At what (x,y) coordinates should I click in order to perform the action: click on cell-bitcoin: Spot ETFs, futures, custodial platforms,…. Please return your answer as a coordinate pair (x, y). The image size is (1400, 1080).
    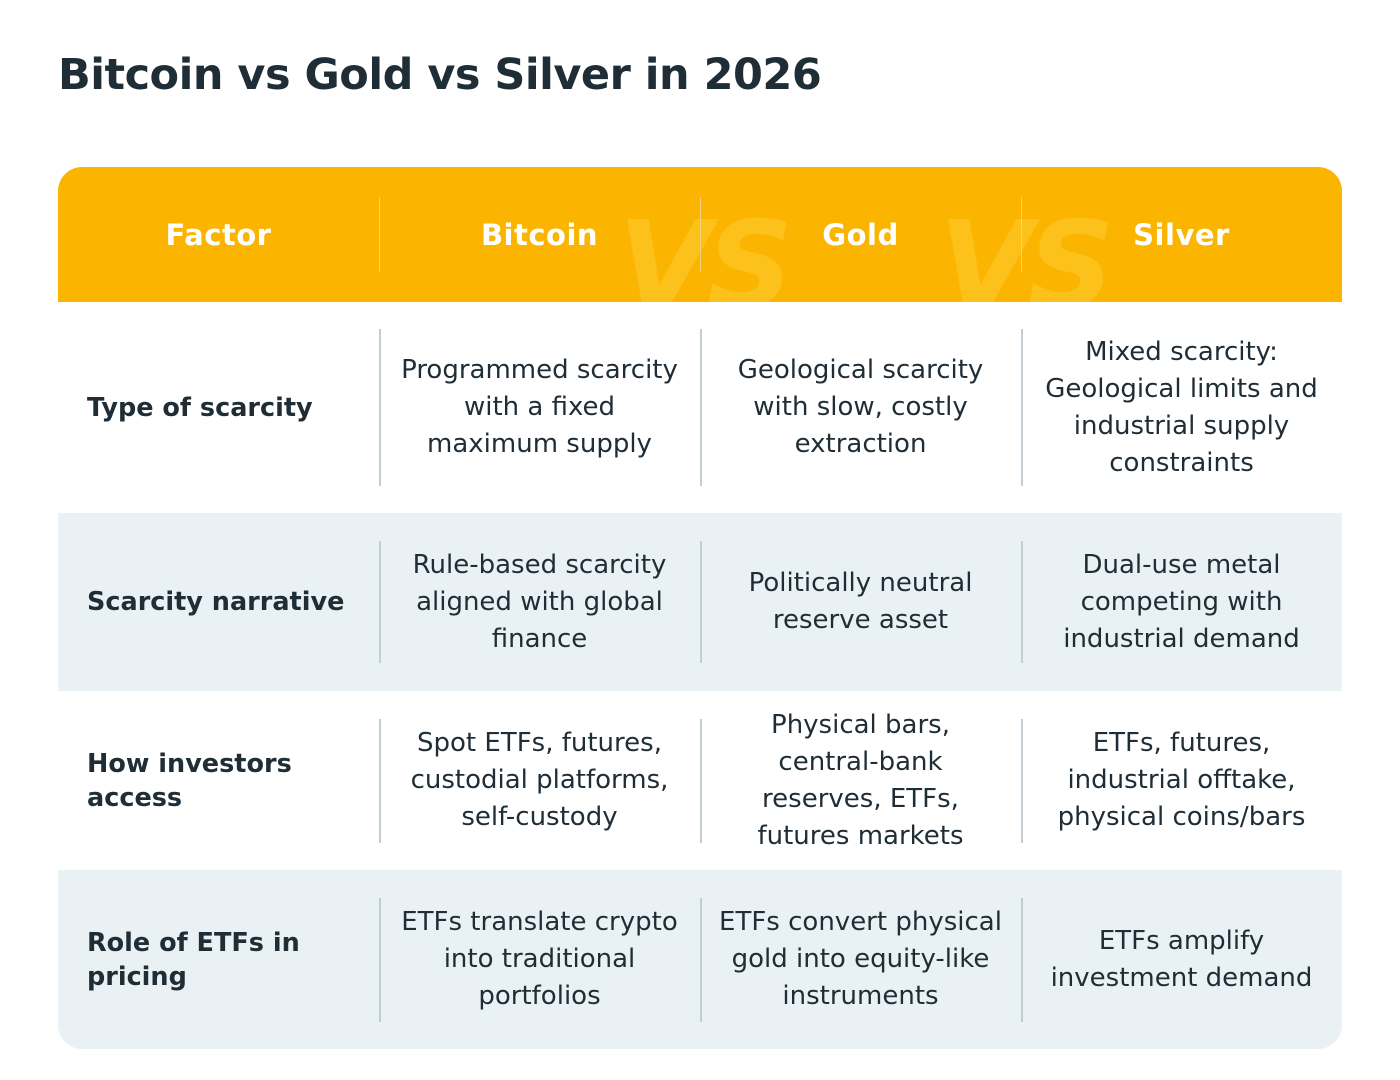
    Looking at the image, I should click on (539, 780).